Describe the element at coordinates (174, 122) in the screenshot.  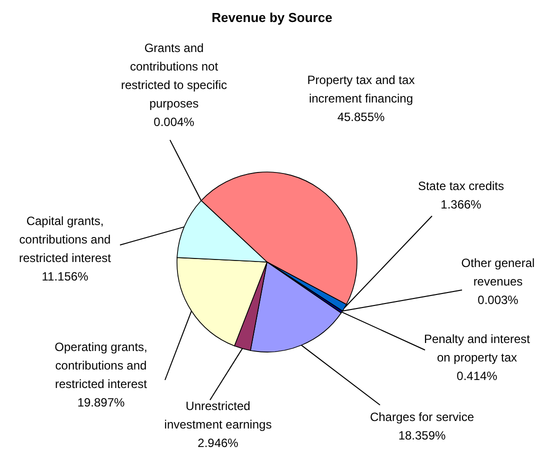
I see `data-label: 0.004%` at that location.